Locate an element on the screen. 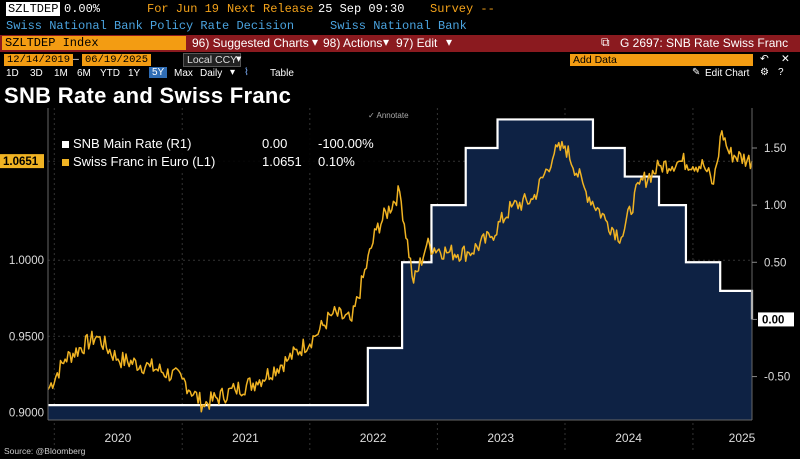  add-data-input: Add Data is located at coordinates (661, 60).